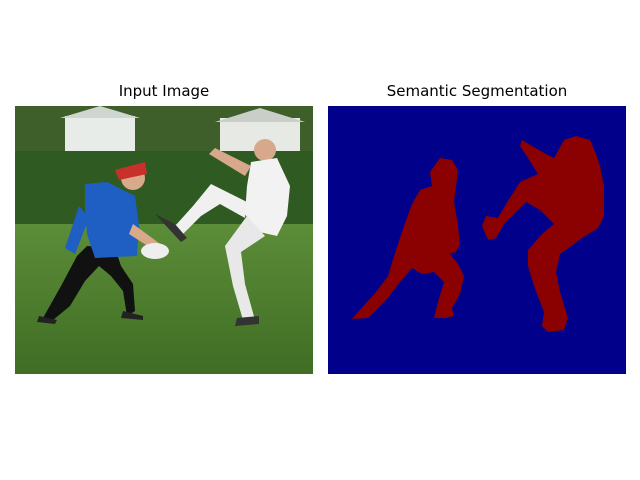 The image size is (640, 480). I want to click on player-blue, so click(103, 243).